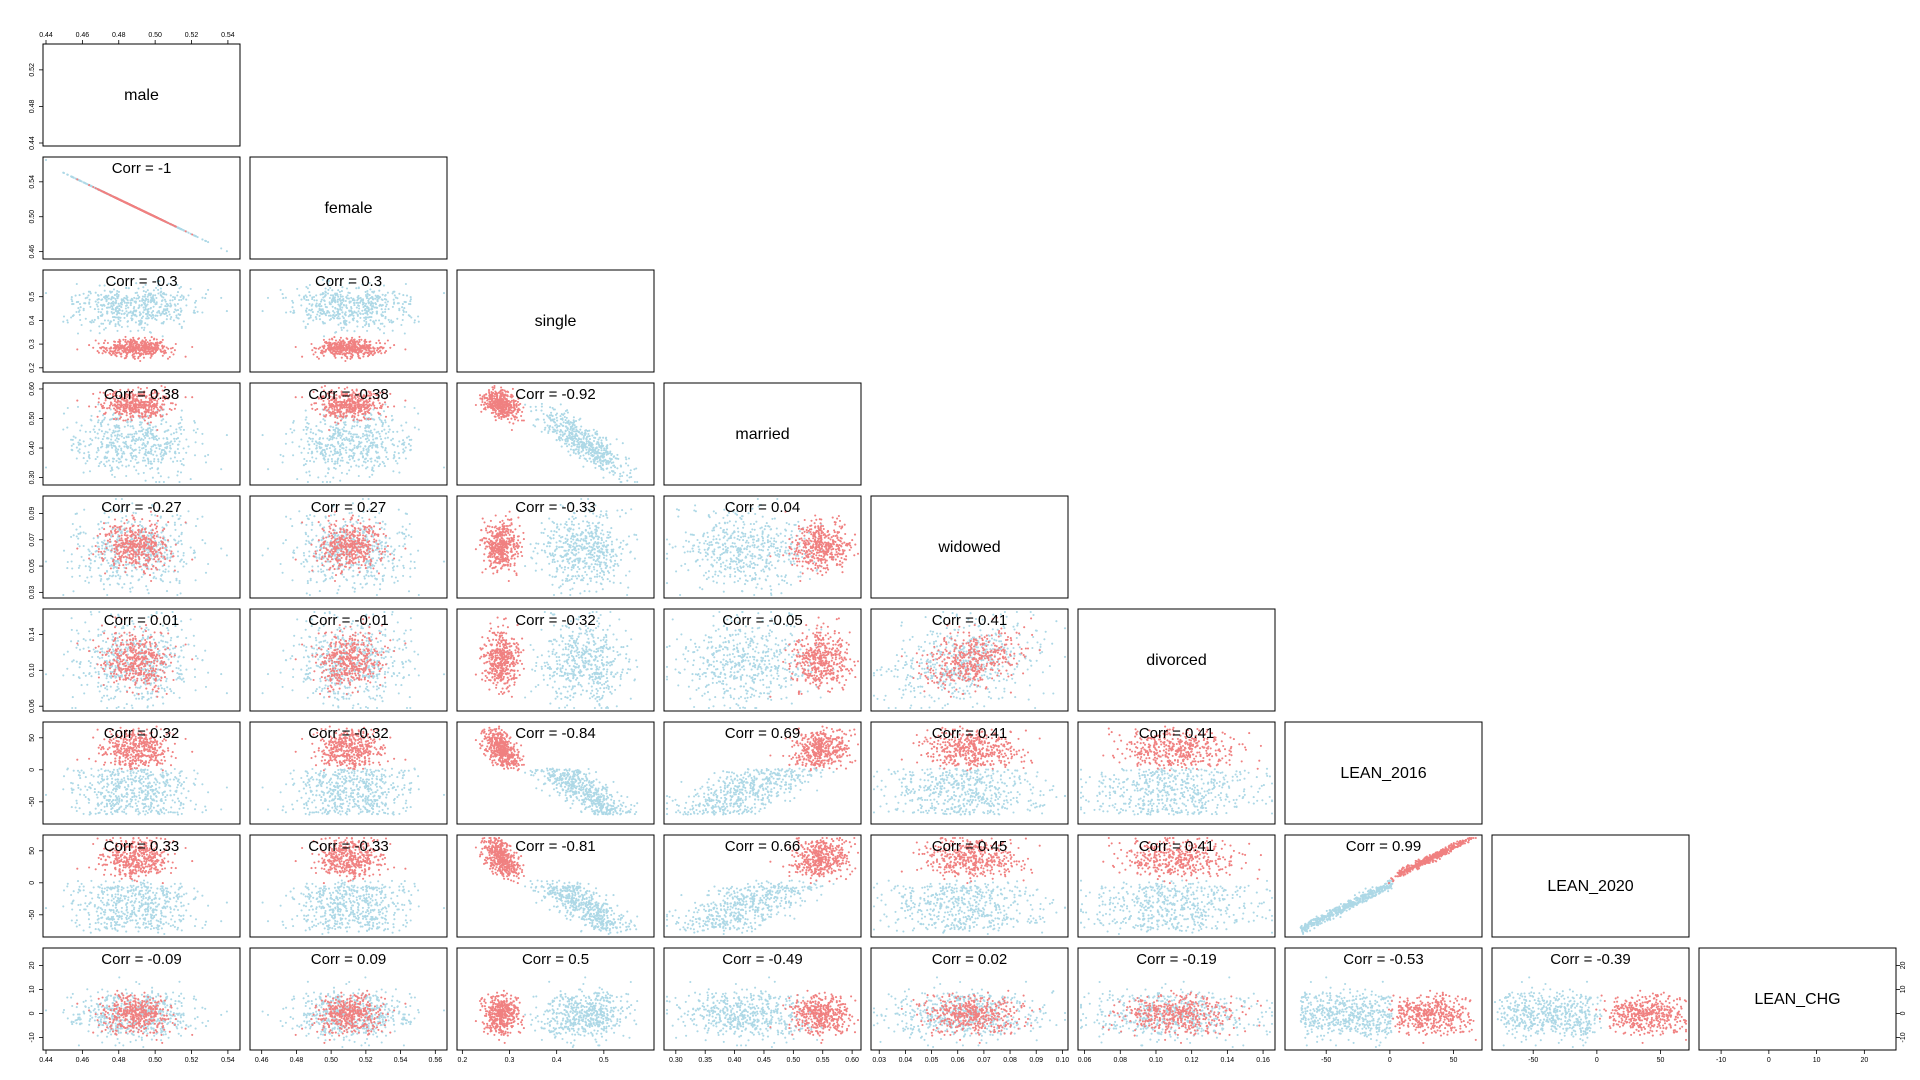 The image size is (1920, 1080). Describe the element at coordinates (141, 434) in the screenshot. I see `panel-married-vs-male: Corr = 0.38` at that location.